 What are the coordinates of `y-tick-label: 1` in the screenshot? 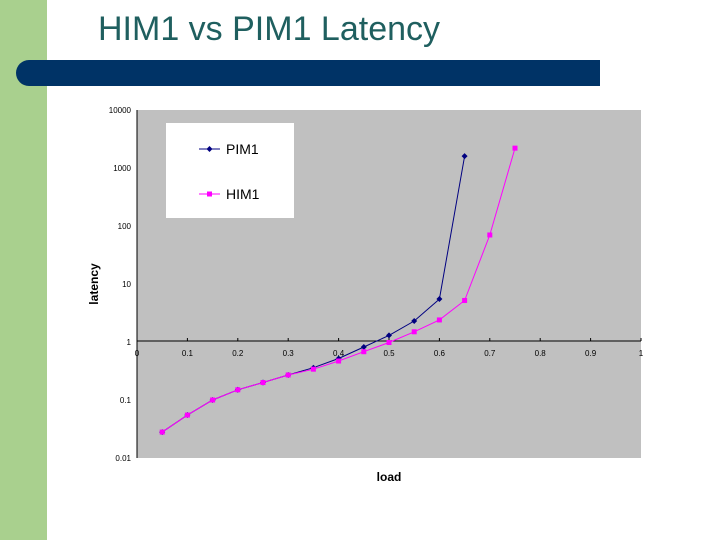 It's located at (129, 342).